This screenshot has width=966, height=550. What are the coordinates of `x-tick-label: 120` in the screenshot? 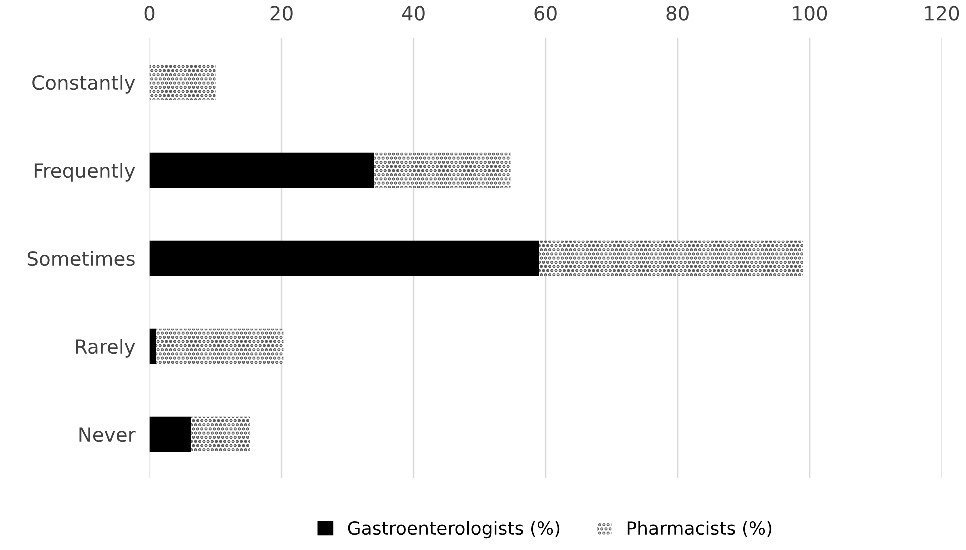 It's located at (942, 13).